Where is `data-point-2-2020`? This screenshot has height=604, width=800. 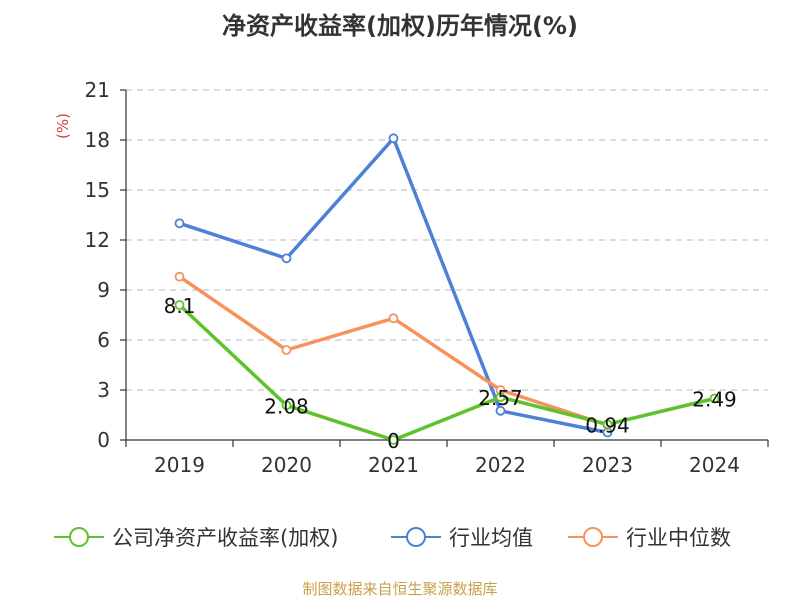 data-point-2-2020 is located at coordinates (286, 350).